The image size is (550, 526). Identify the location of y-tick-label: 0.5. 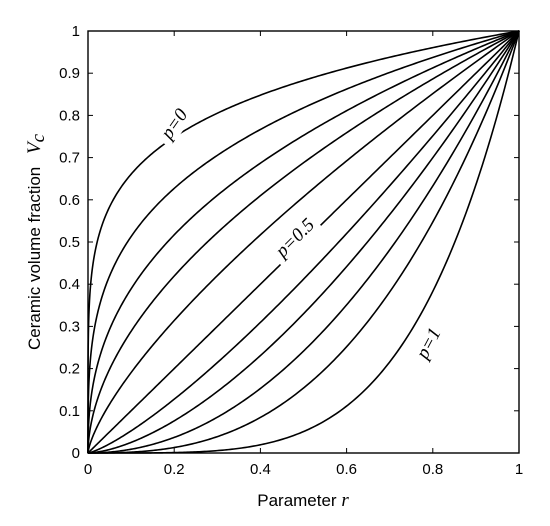
(69, 242).